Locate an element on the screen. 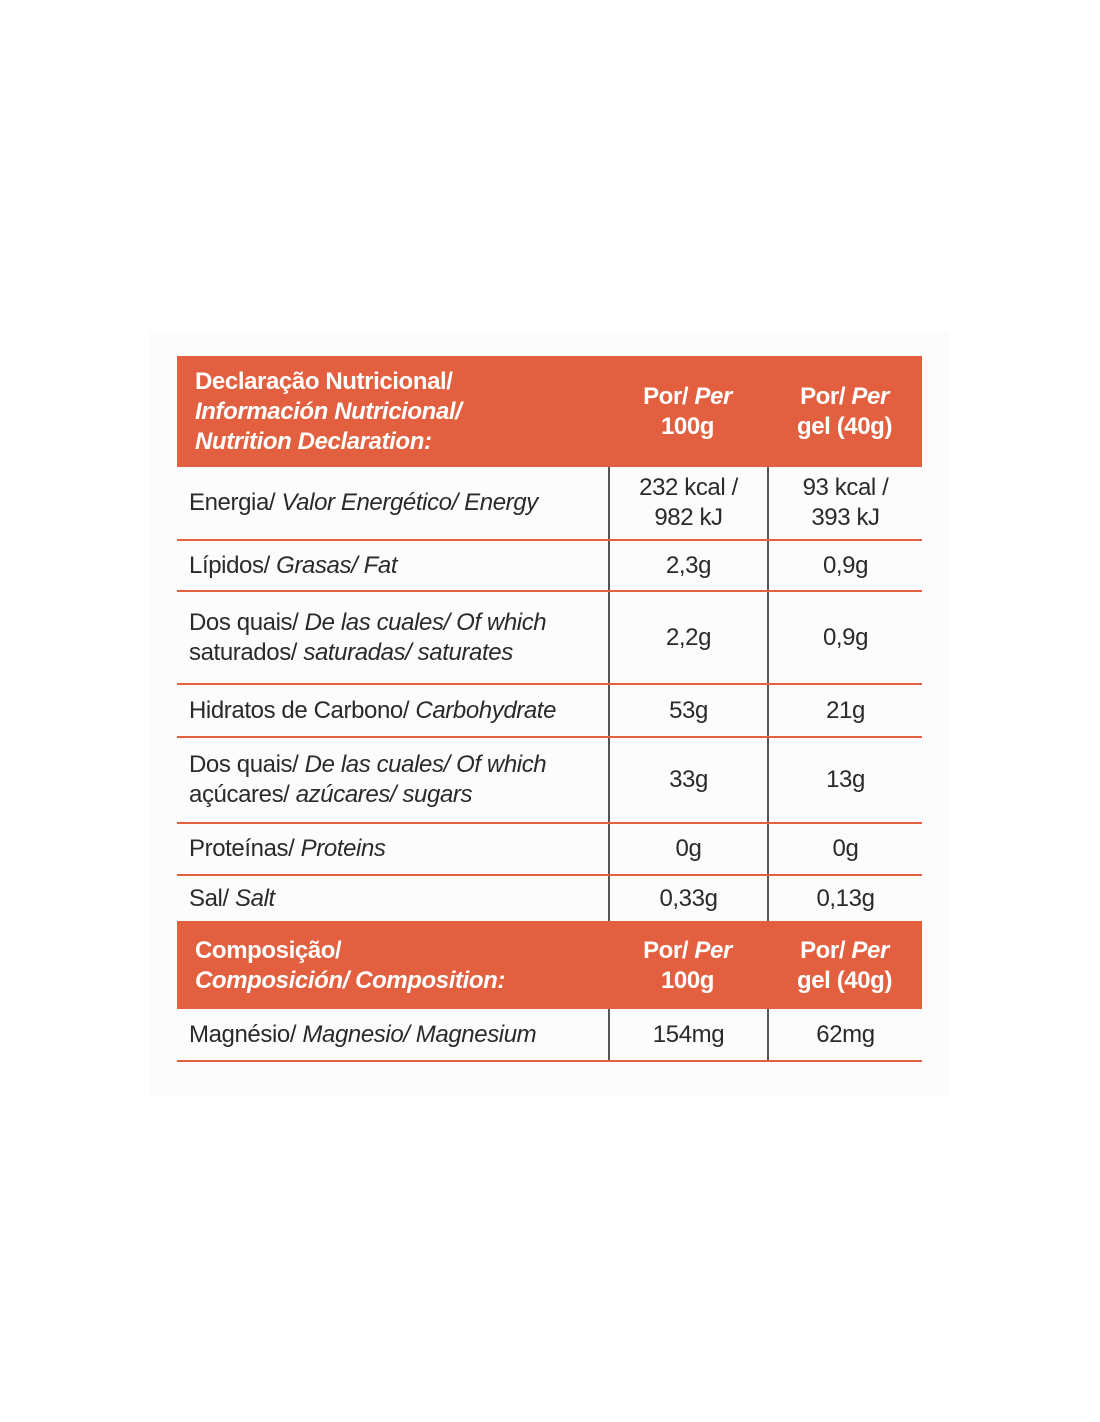  value-line: 93 kcal / is located at coordinates (845, 487).